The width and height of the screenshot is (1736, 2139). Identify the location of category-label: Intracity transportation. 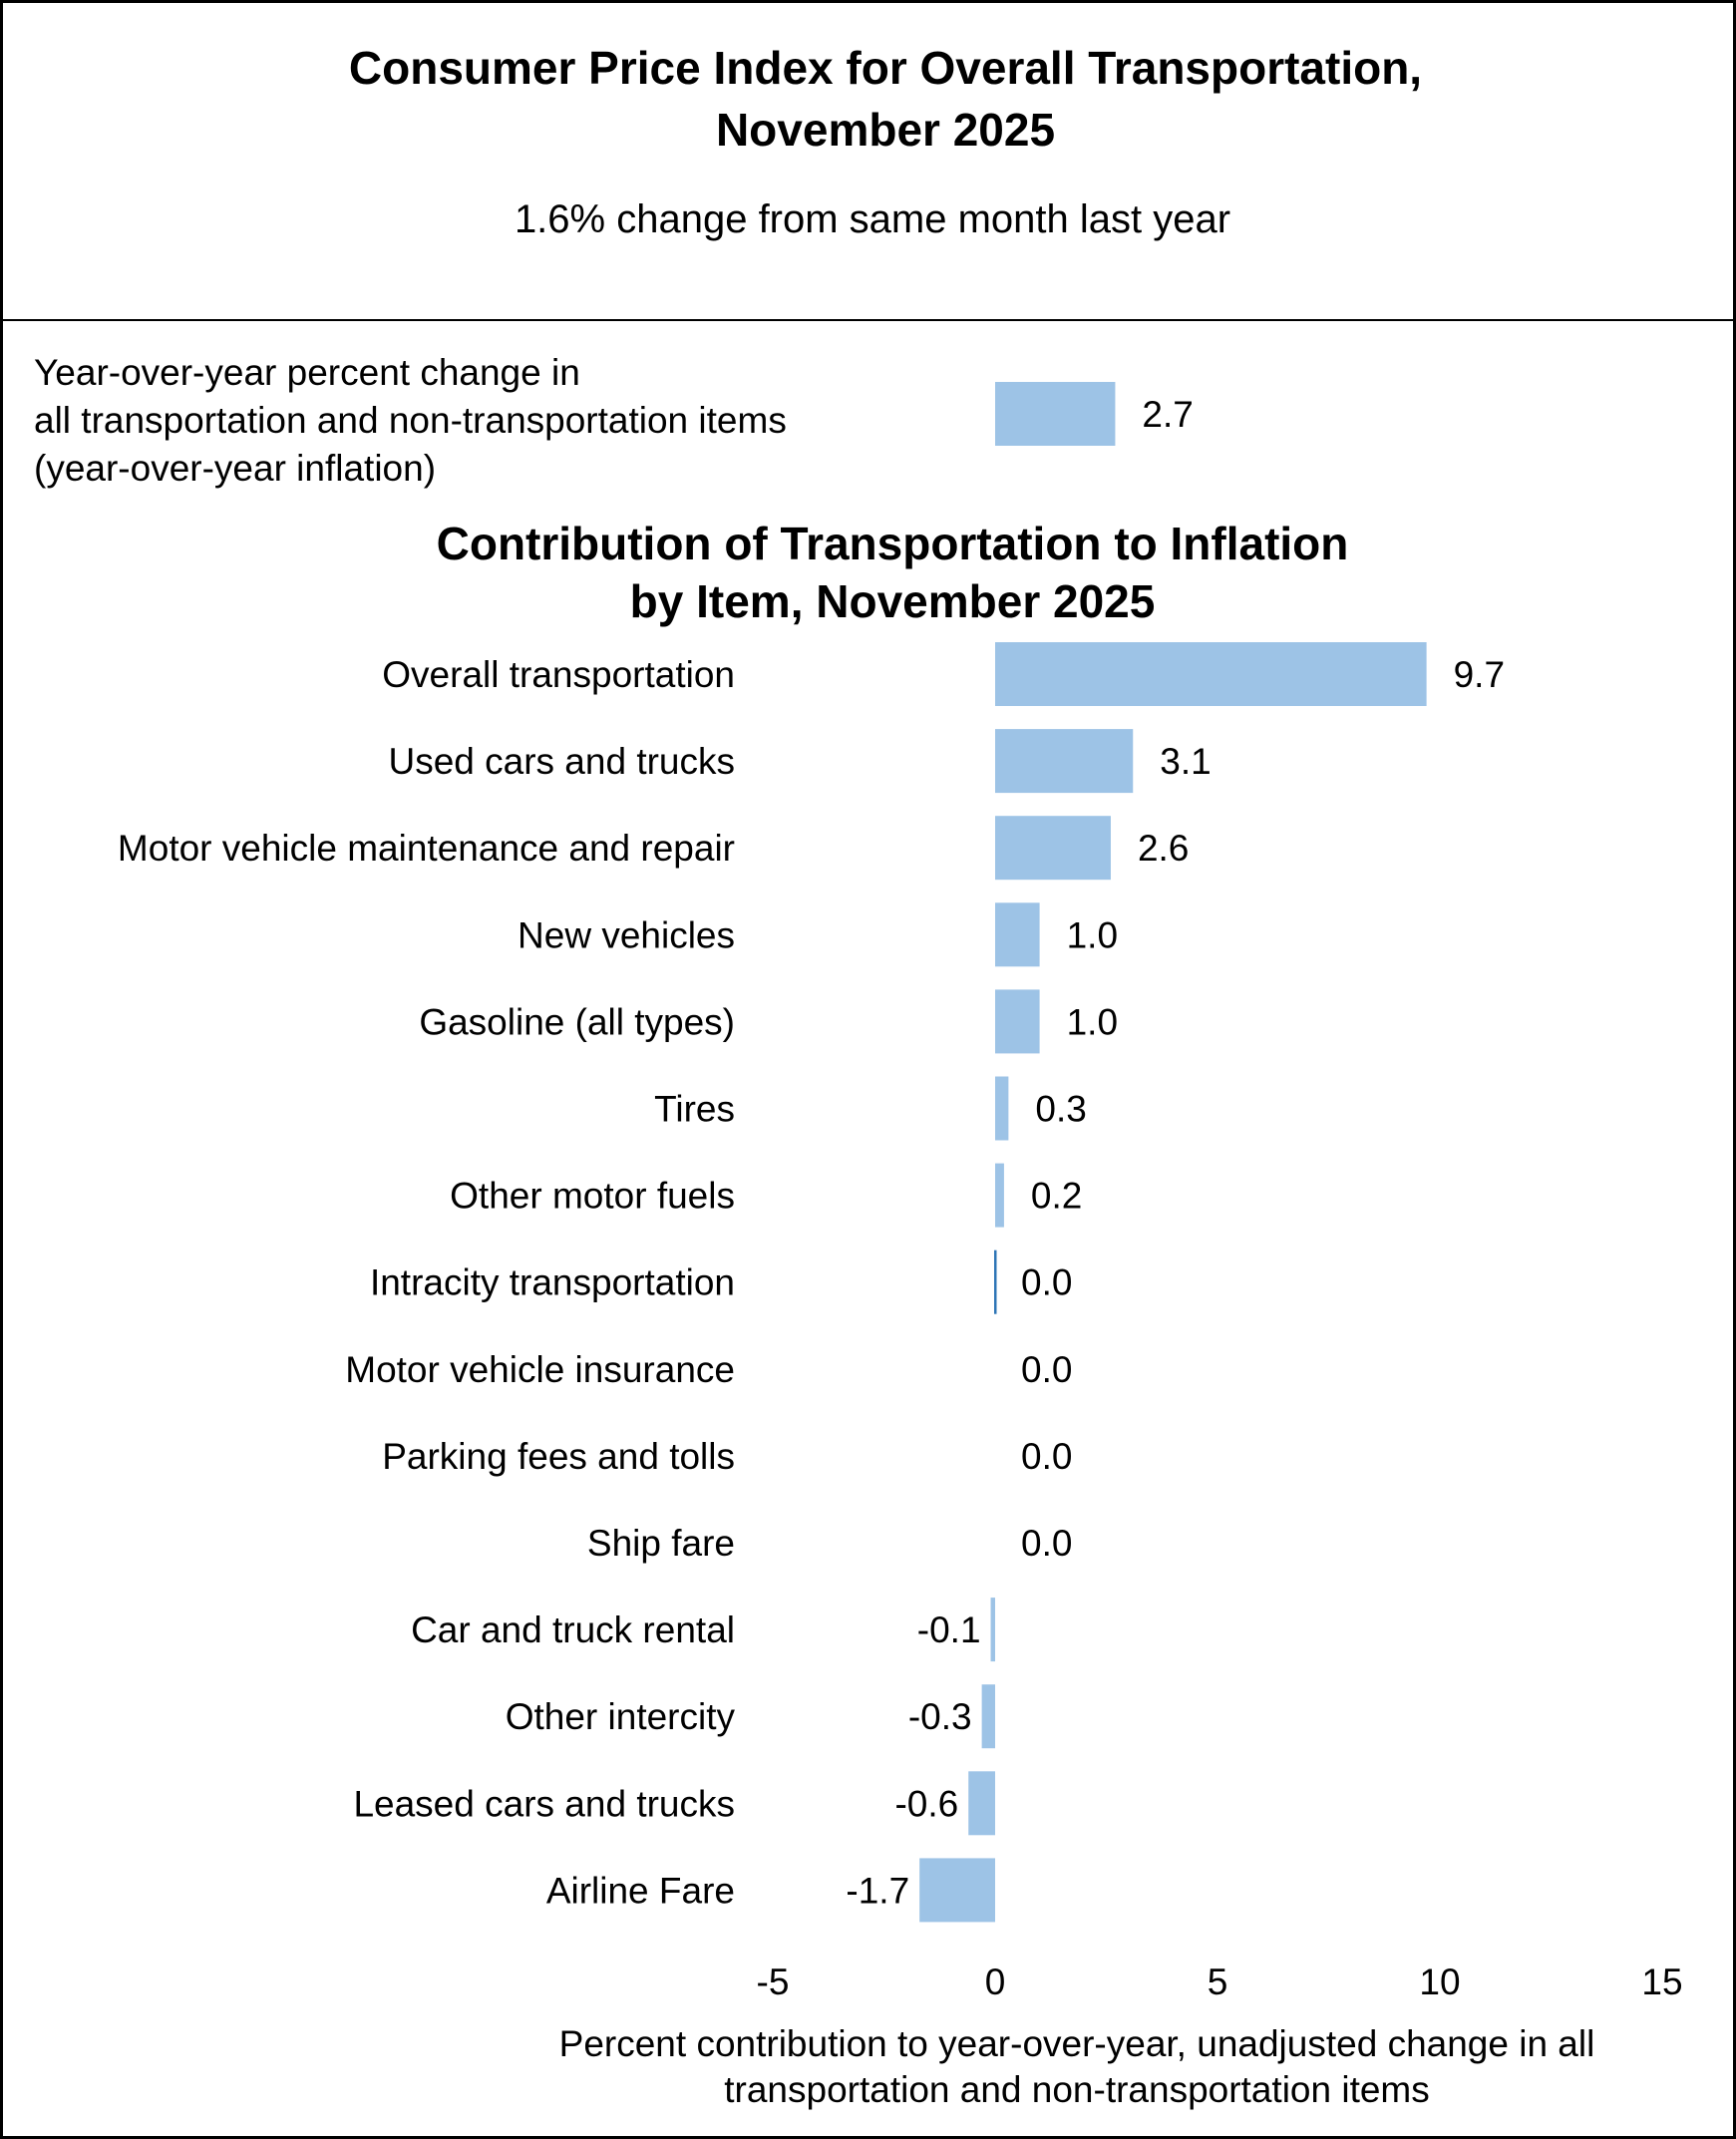
(552, 1283).